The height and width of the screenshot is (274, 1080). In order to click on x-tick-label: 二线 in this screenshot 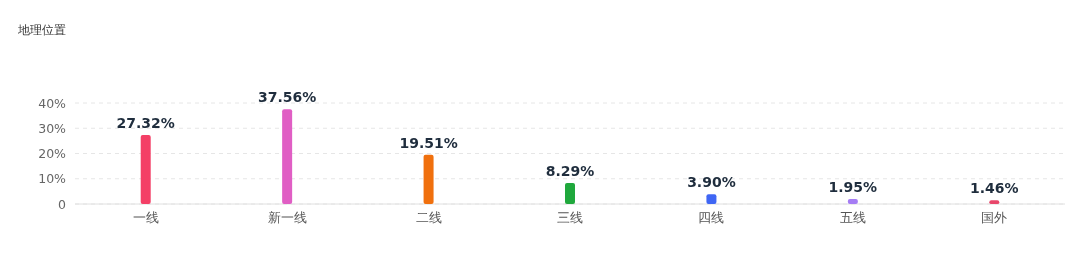, I will do `click(428, 217)`.